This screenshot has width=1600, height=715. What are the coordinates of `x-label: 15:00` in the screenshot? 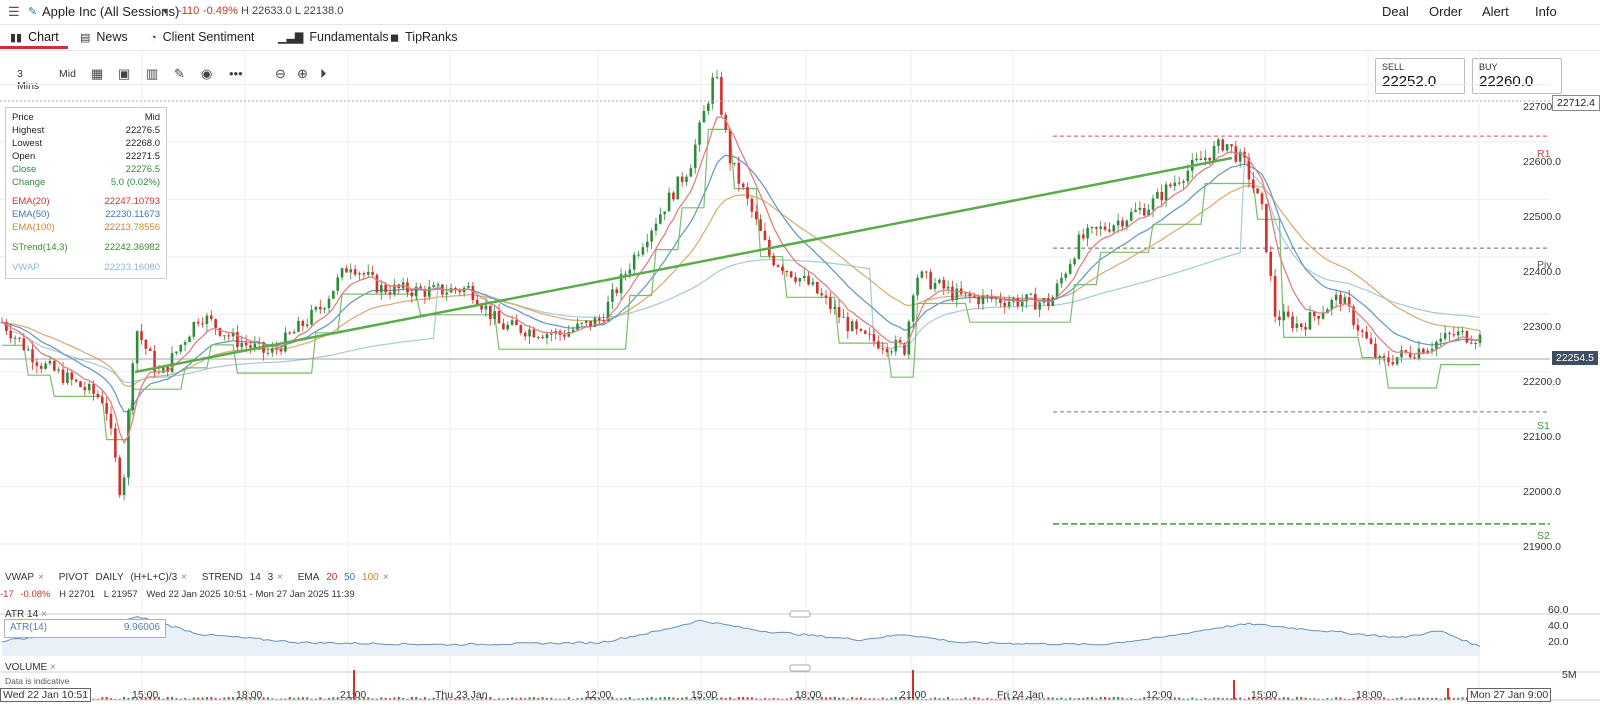 It's located at (145, 695).